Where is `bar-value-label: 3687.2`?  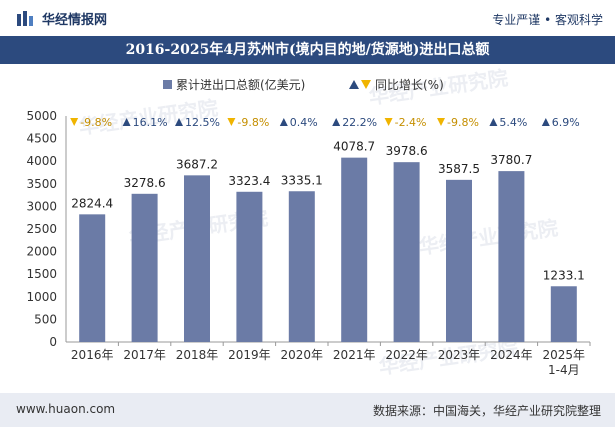
bar-value-label: 3687.2 is located at coordinates (197, 164).